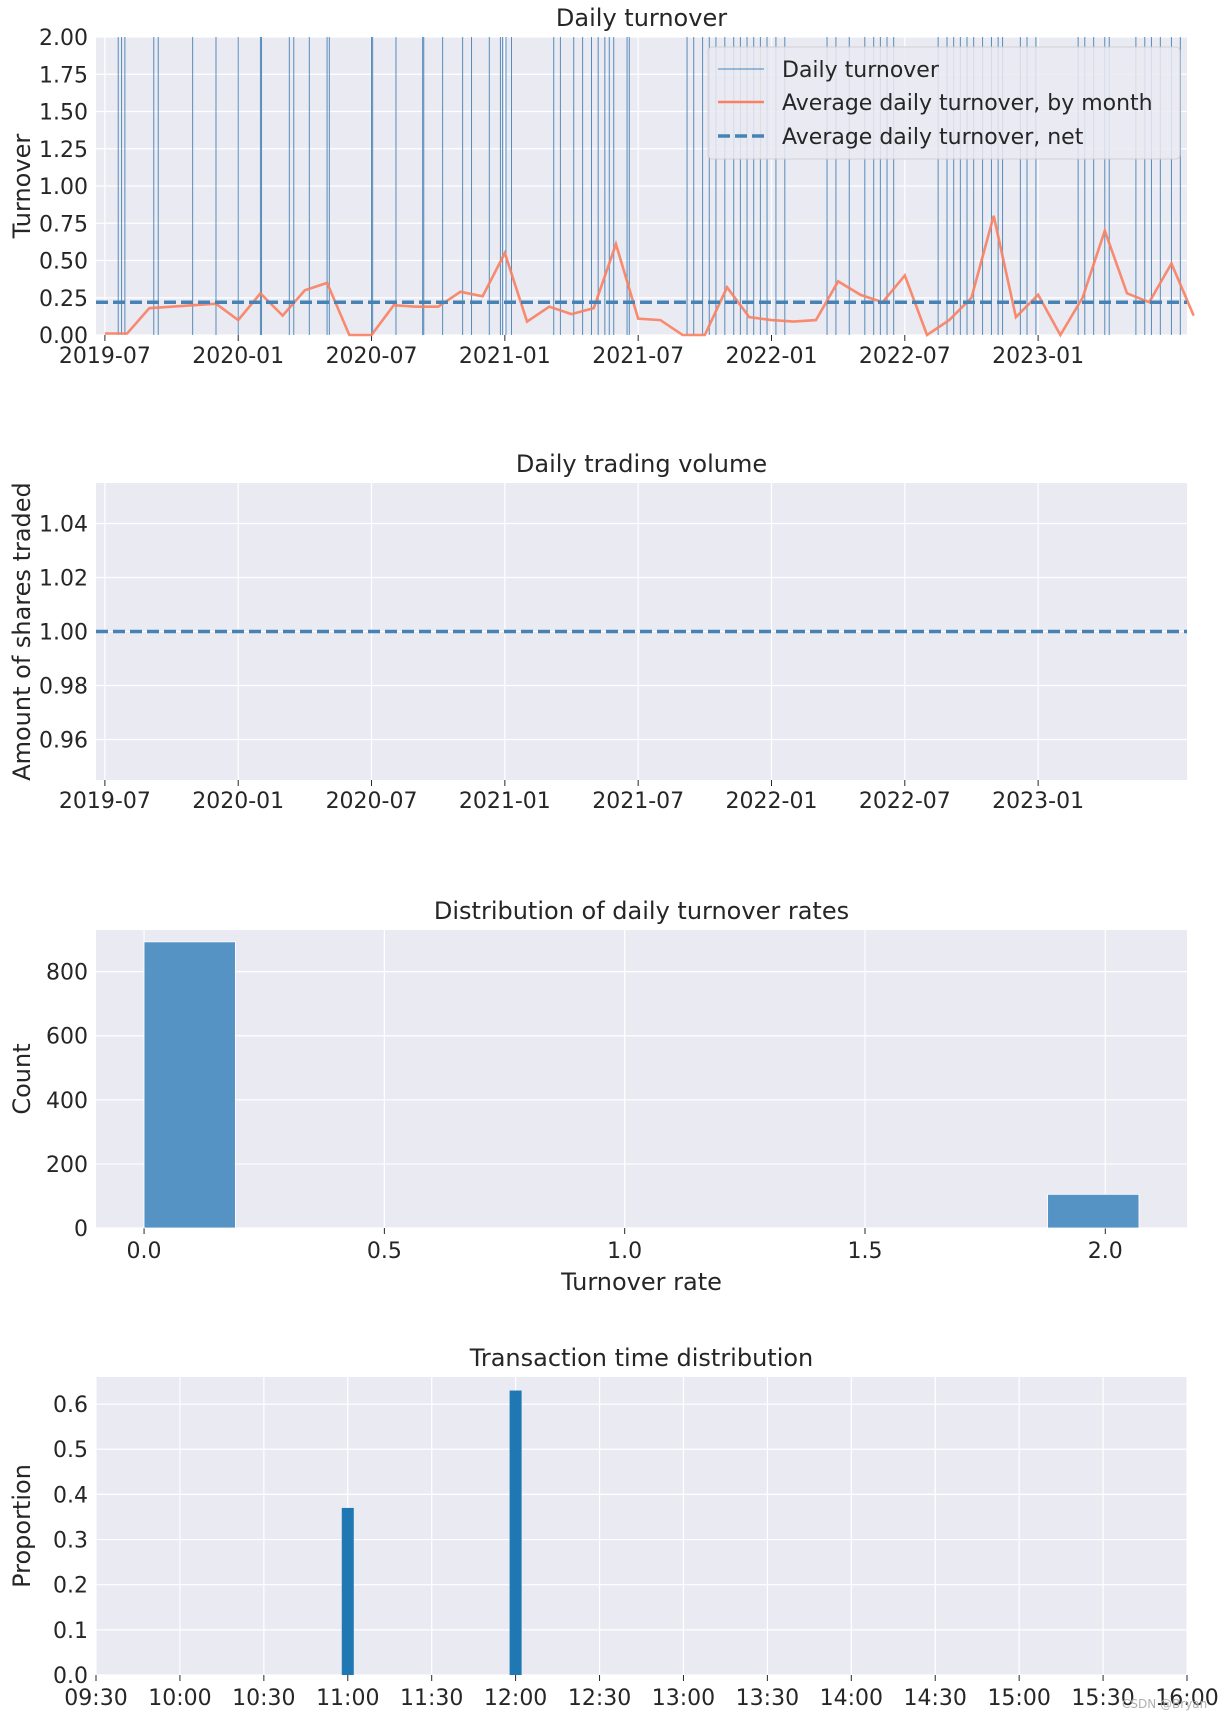  I want to click on time-xtick-label: 13:00, so click(683, 1698).